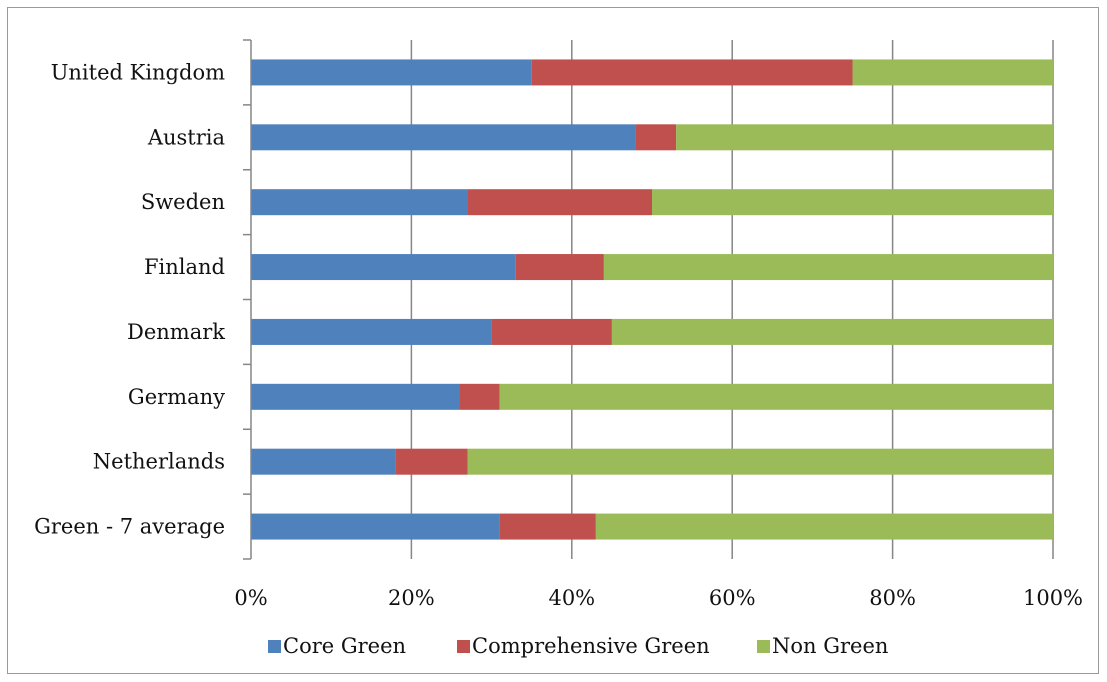 This screenshot has width=1107, height=682. Describe the element at coordinates (159, 462) in the screenshot. I see `category-label: Netherlands` at that location.